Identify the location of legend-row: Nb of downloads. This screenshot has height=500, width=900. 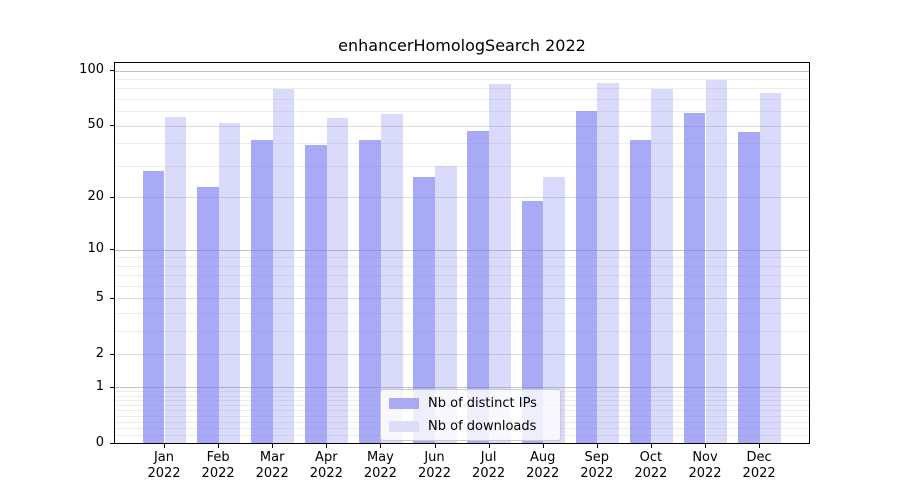
(470, 426).